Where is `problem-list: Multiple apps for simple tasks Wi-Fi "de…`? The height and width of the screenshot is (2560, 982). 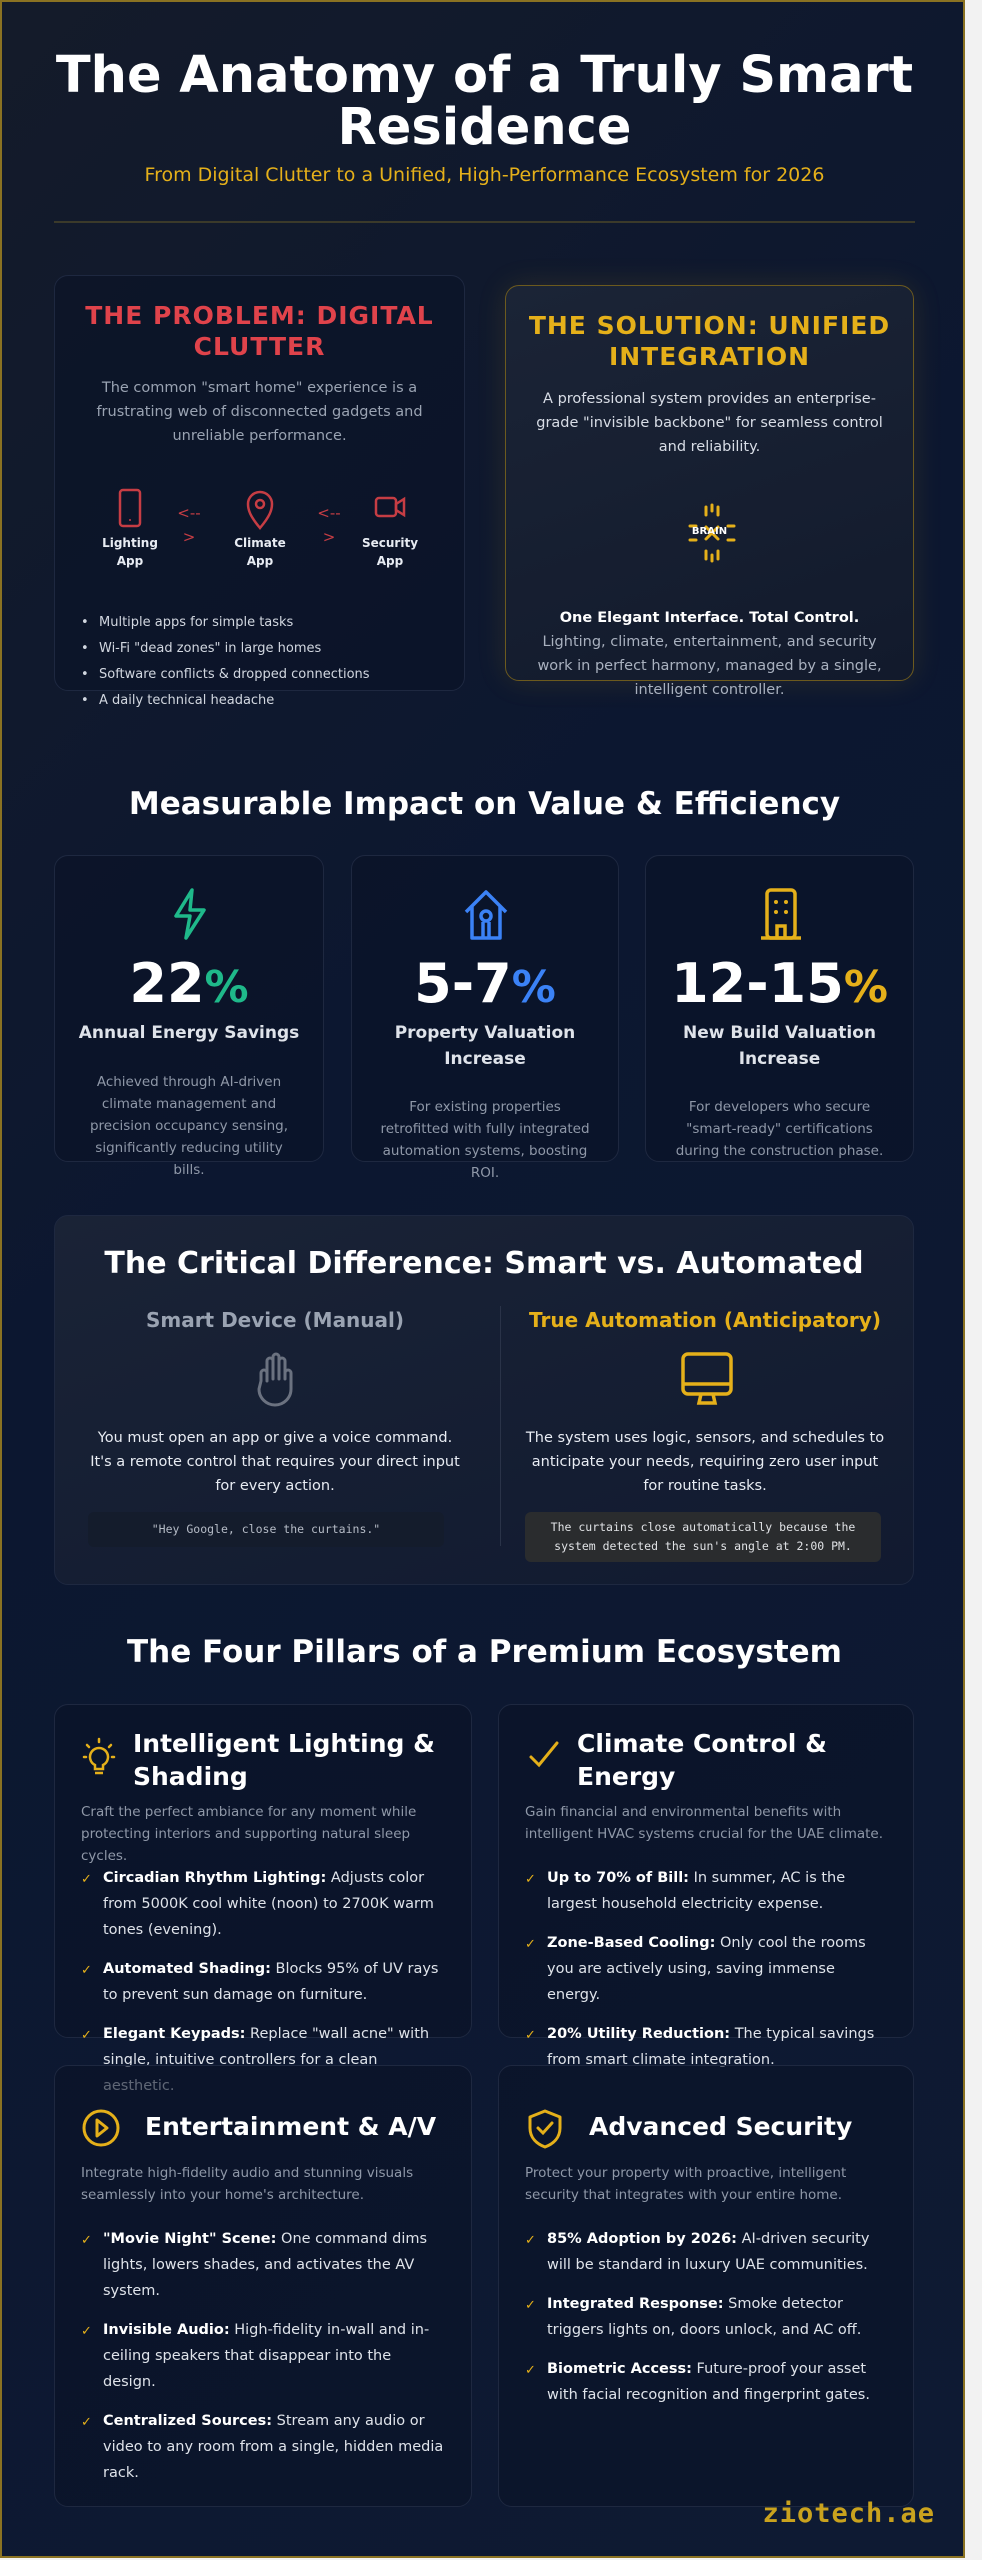
problem-list: Multiple apps for simple tasks Wi-Fi "de… is located at coordinates (223, 662).